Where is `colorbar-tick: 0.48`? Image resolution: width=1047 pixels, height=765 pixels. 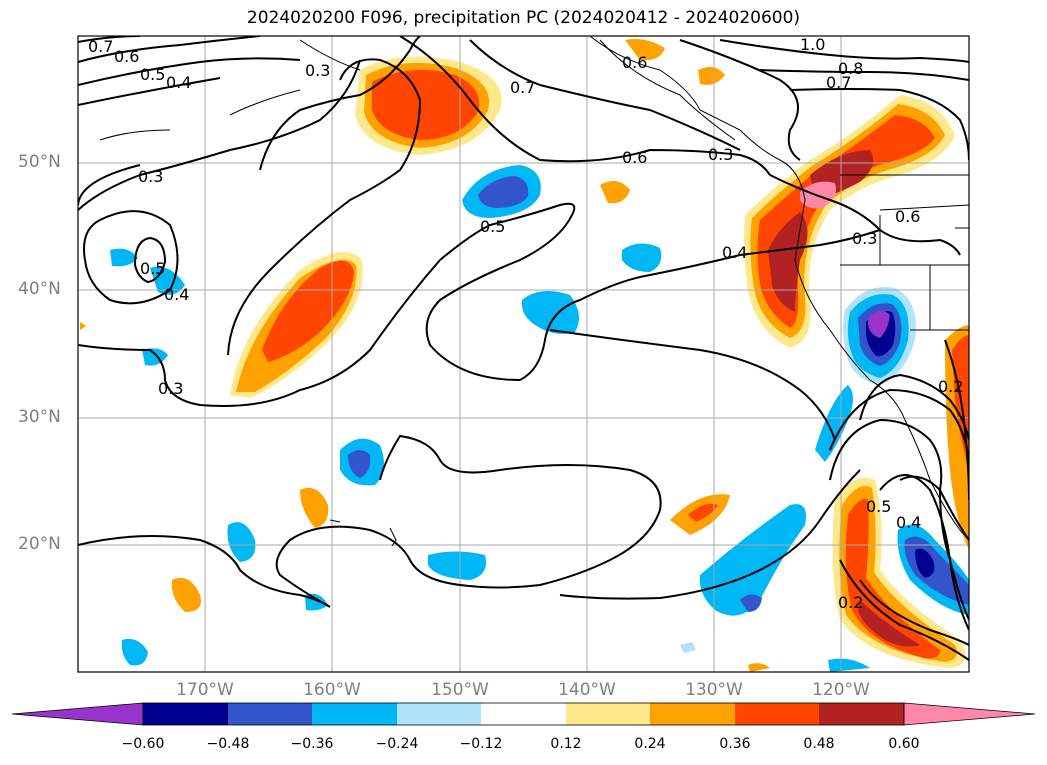 colorbar-tick: 0.48 is located at coordinates (819, 744).